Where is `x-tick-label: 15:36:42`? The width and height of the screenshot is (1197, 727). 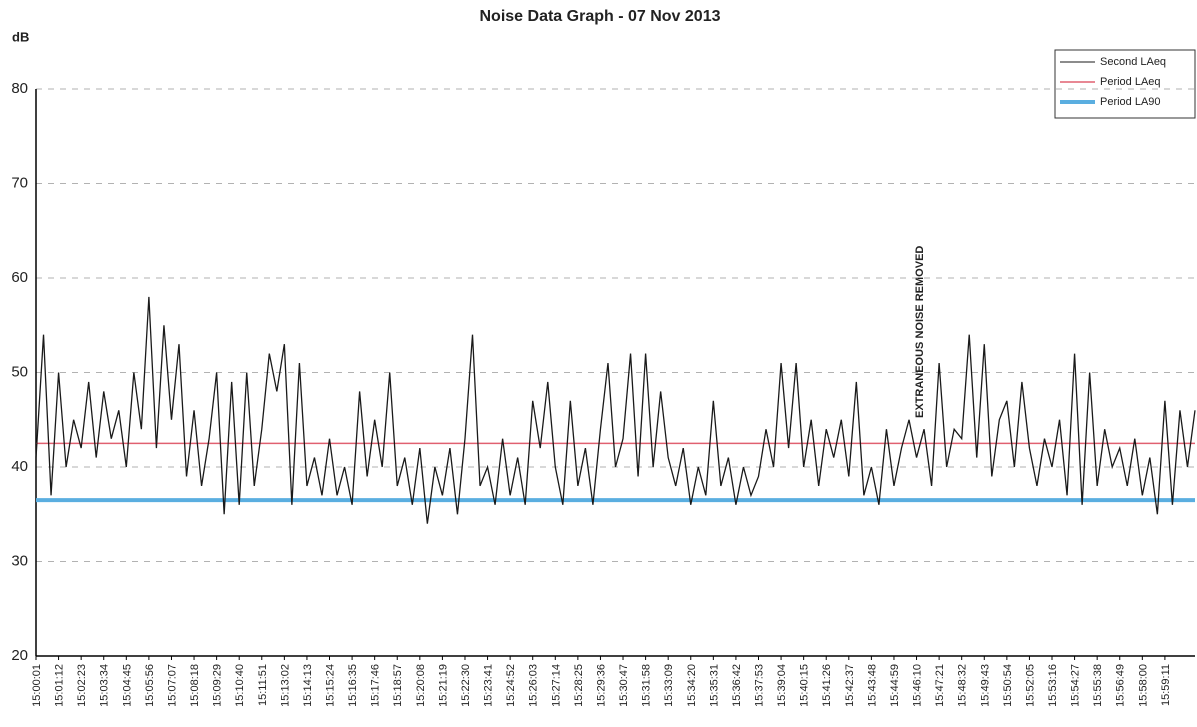 x-tick-label: 15:36:42 is located at coordinates (737, 685).